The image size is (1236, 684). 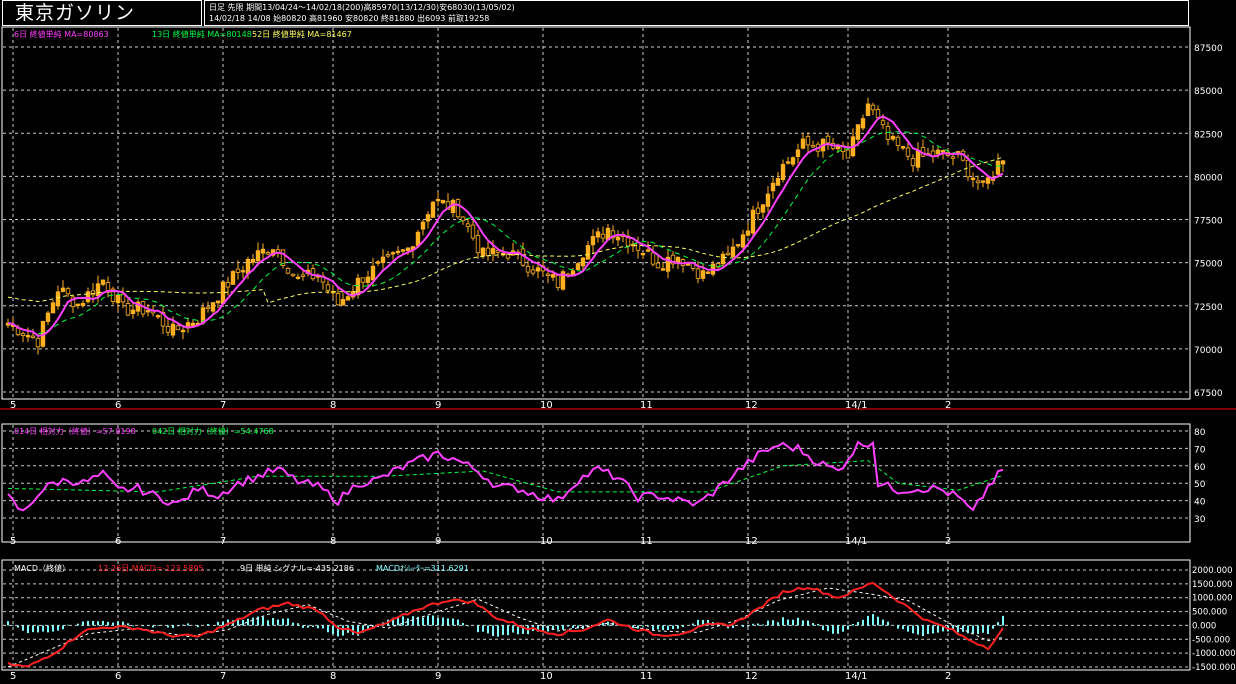 I want to click on x-tick-label: 6, so click(x=118, y=676).